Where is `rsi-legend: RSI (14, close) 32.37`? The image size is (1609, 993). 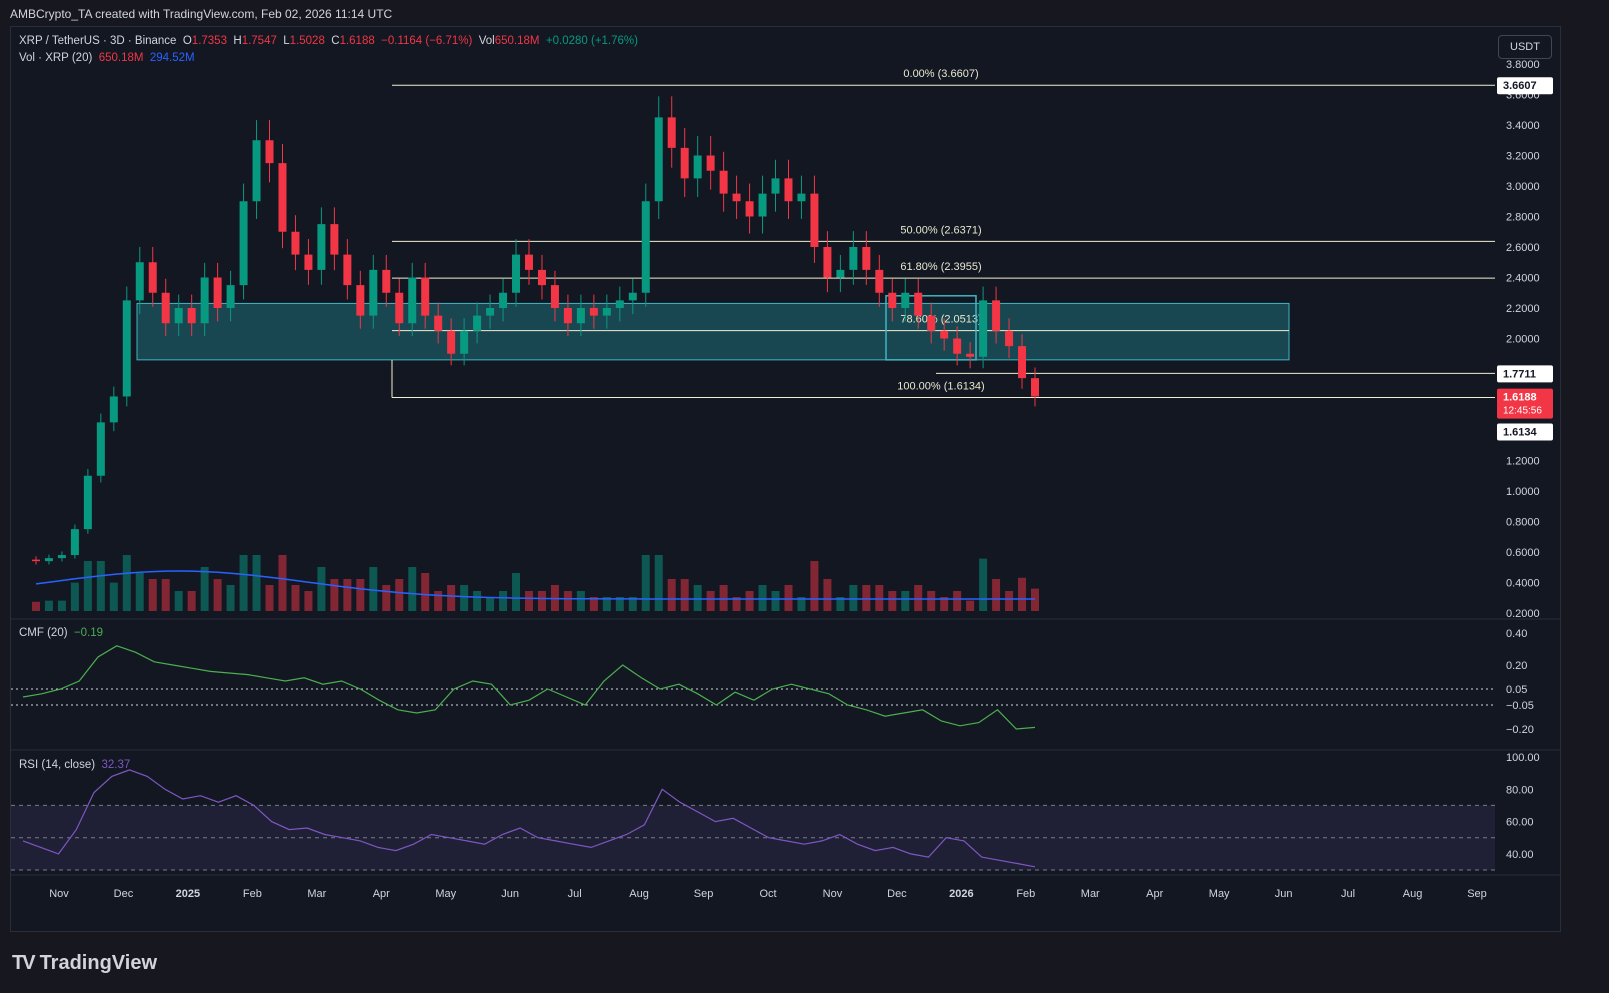
rsi-legend: RSI (14, close) 32.37 is located at coordinates (74, 765).